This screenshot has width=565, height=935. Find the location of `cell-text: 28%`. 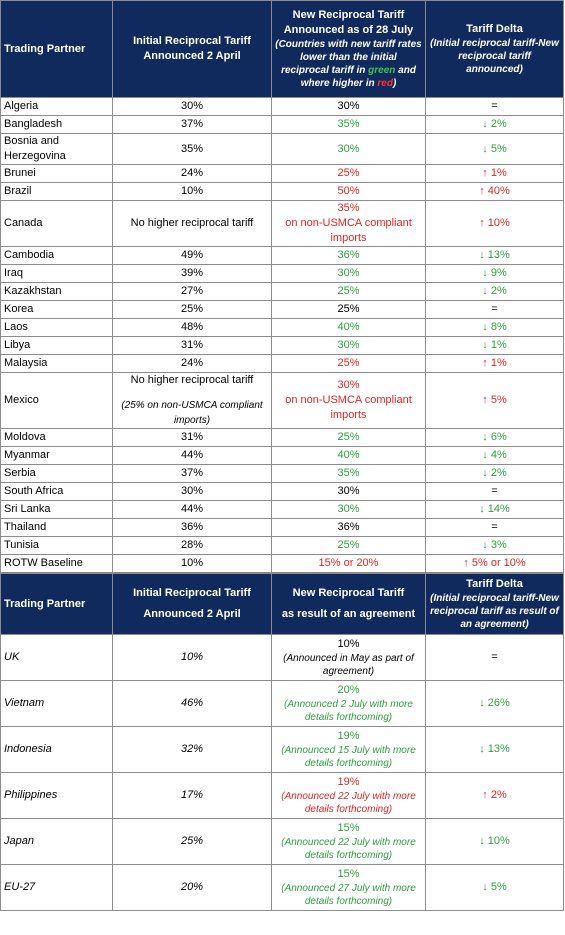

cell-text: 28% is located at coordinates (192, 545).